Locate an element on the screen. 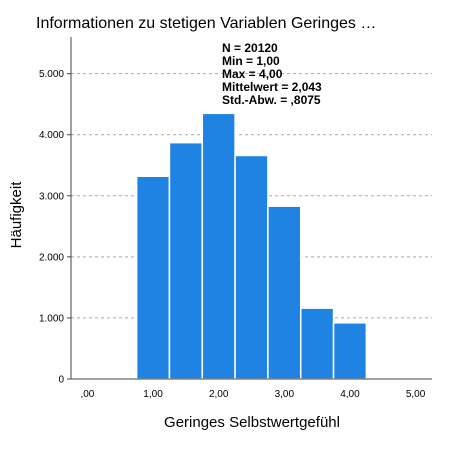 The height and width of the screenshot is (449, 457). stat-line: Min = 1,00 is located at coordinates (251, 61).